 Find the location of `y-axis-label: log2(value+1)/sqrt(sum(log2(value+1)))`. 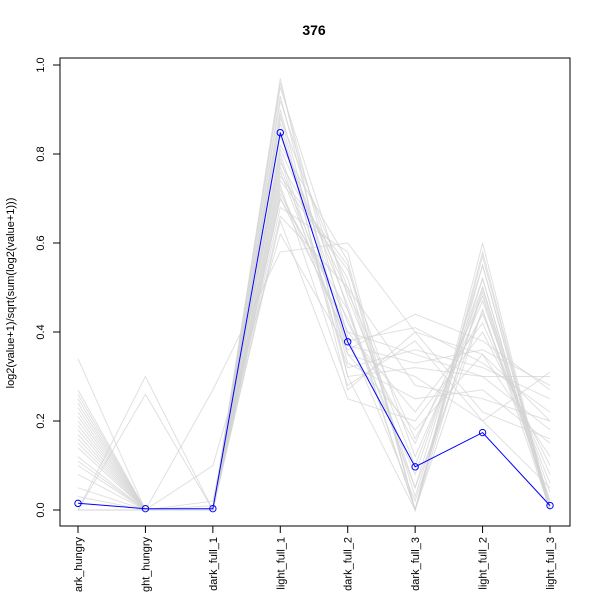

y-axis-label: log2(value+1)/sqrt(sum(log2(value+1))) is located at coordinates (11, 293).